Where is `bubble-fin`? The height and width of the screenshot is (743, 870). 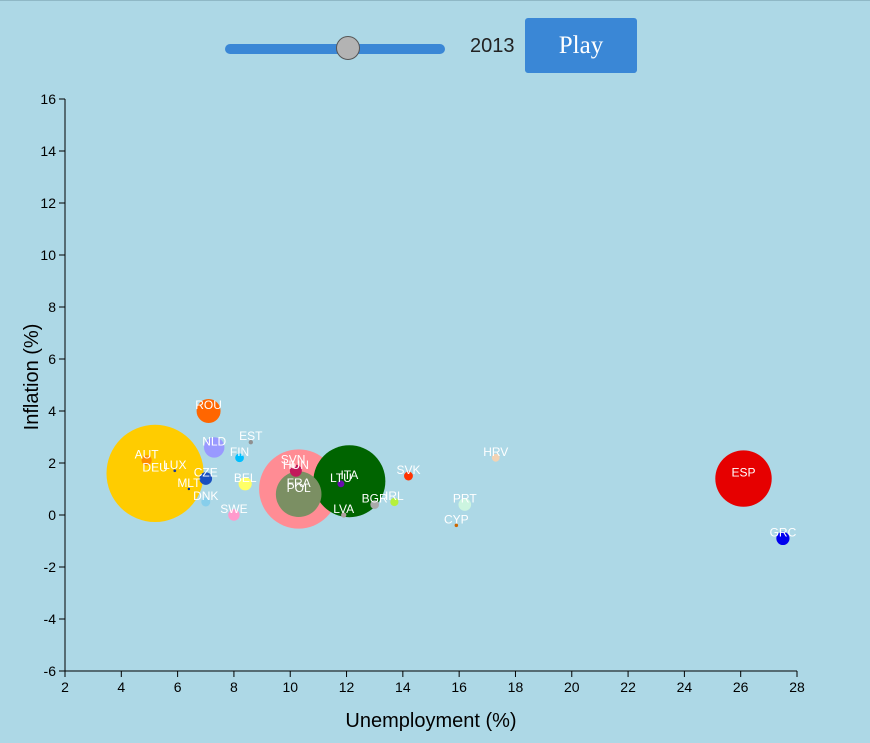 bubble-fin is located at coordinates (239, 458).